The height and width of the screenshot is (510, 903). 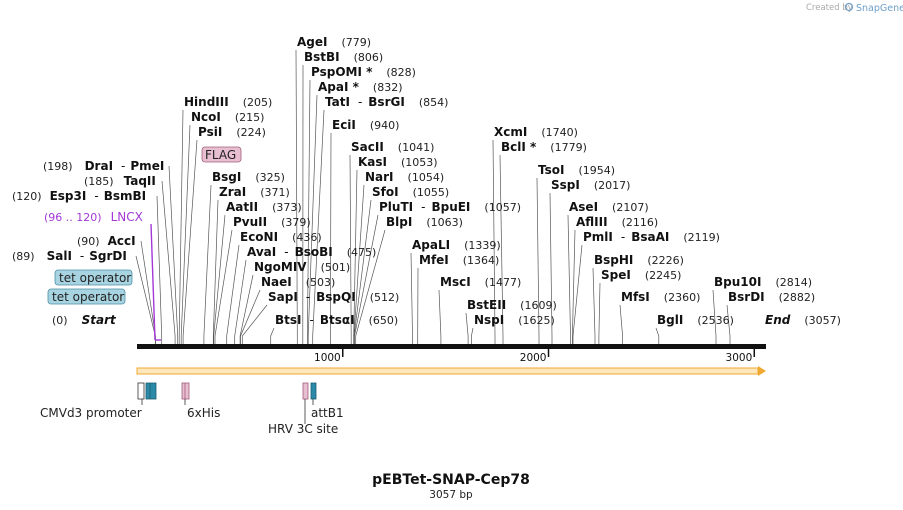 What do you see at coordinates (651, 237) in the screenshot?
I see `site-label-pmli: PmlI - BsaAI (2119)` at bounding box center [651, 237].